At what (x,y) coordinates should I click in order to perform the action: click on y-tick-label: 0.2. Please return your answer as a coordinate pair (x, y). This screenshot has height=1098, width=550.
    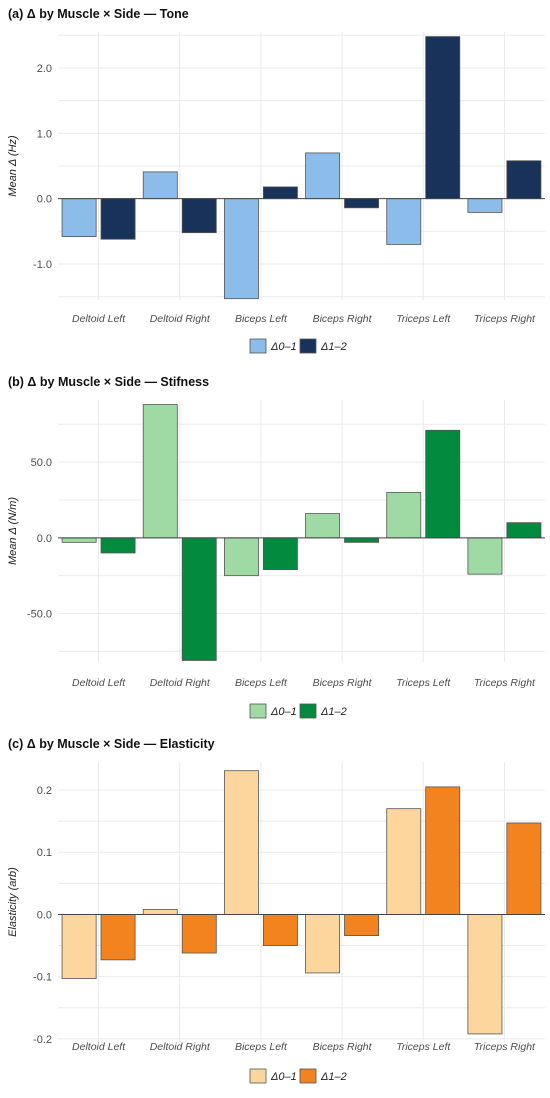
    Looking at the image, I should click on (44, 791).